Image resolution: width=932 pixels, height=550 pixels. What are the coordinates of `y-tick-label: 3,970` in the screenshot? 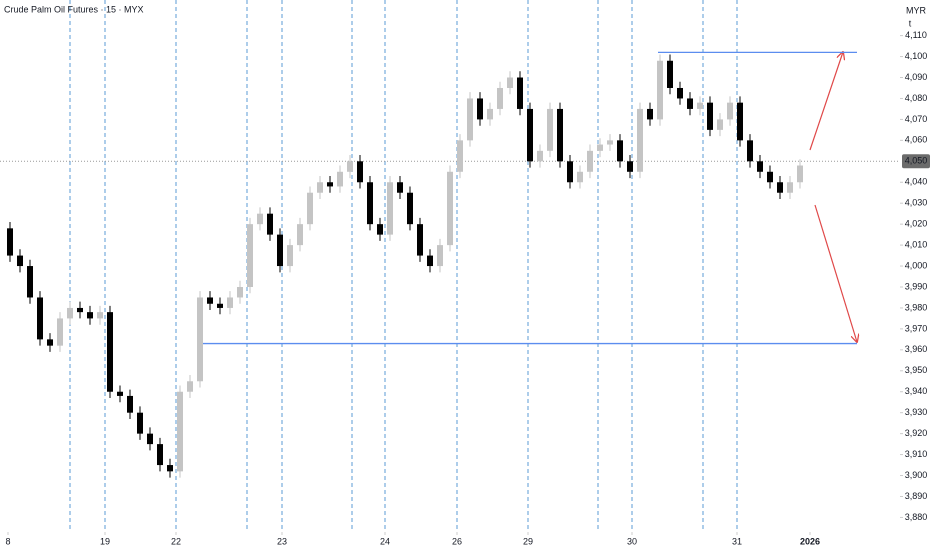 It's located at (916, 328).